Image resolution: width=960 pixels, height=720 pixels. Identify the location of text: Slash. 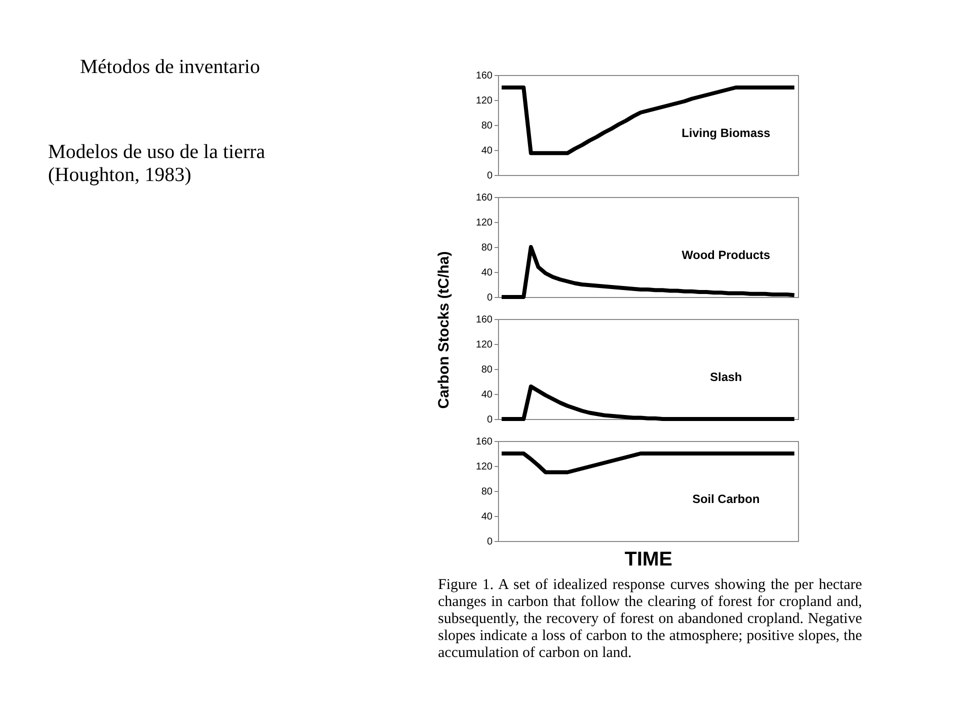
(726, 377).